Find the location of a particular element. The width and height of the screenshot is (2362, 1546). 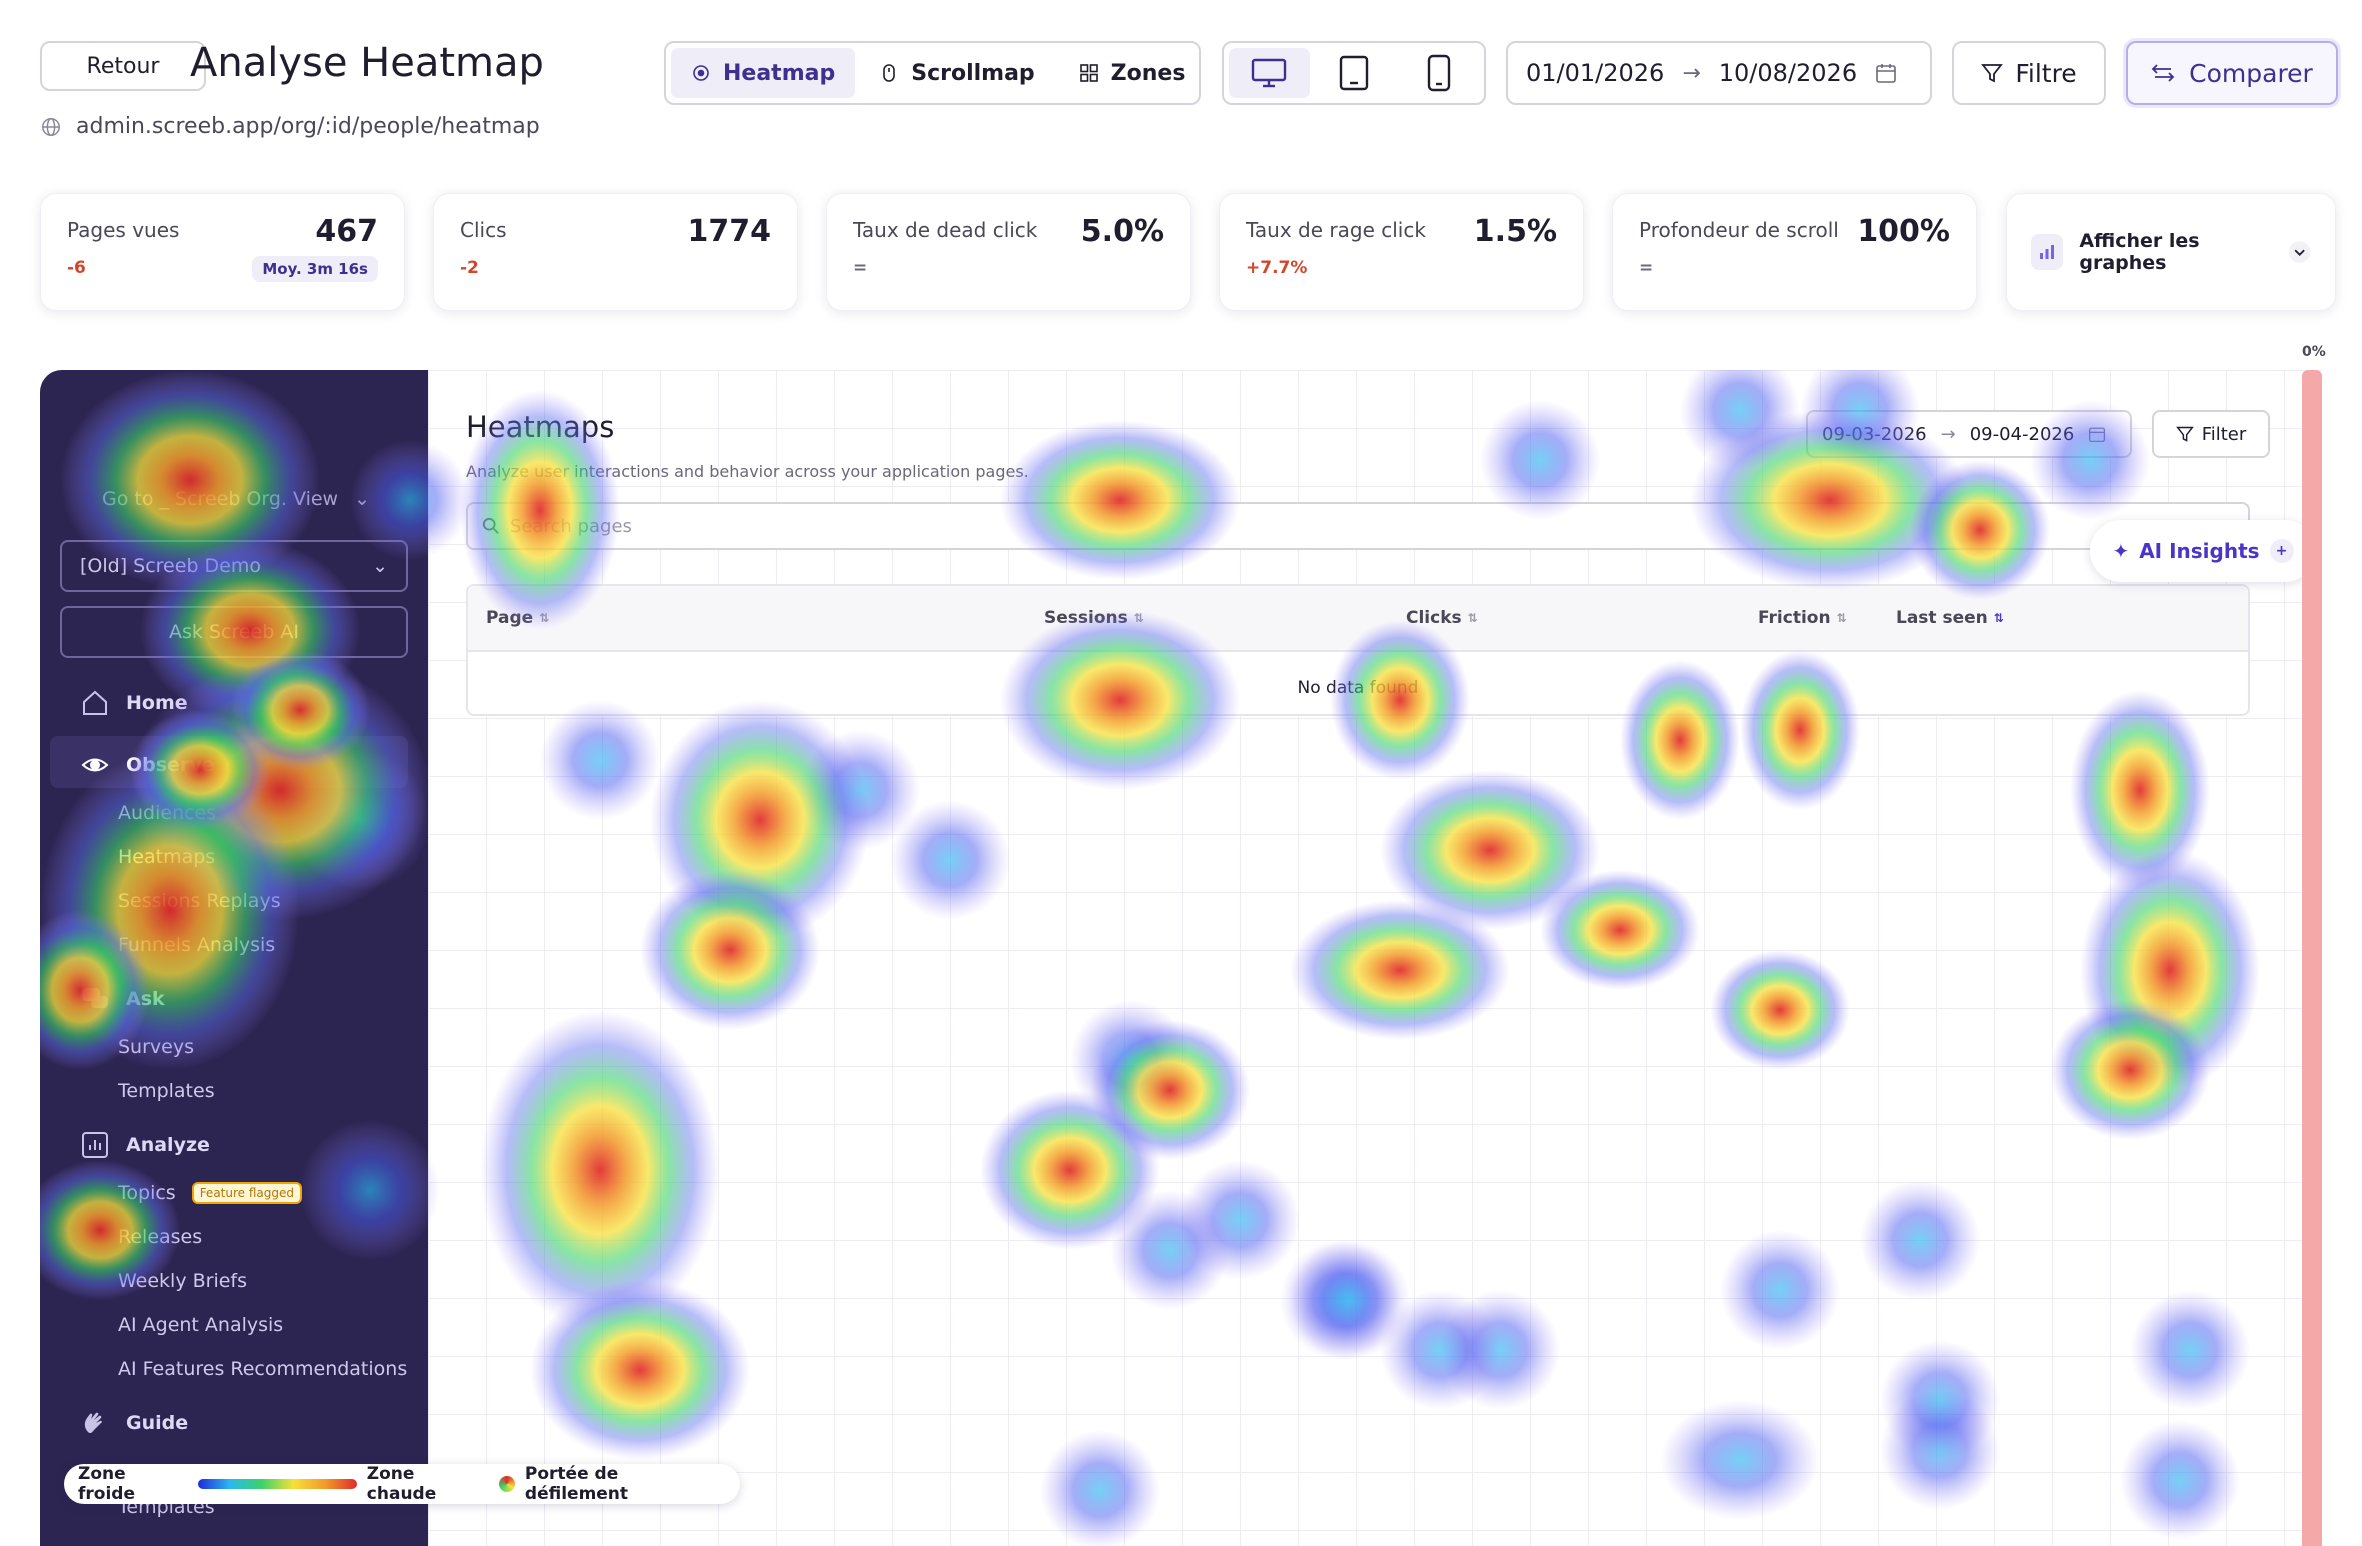

preview-ask-ai-button: Ask Screeb AI is located at coordinates (234, 632).